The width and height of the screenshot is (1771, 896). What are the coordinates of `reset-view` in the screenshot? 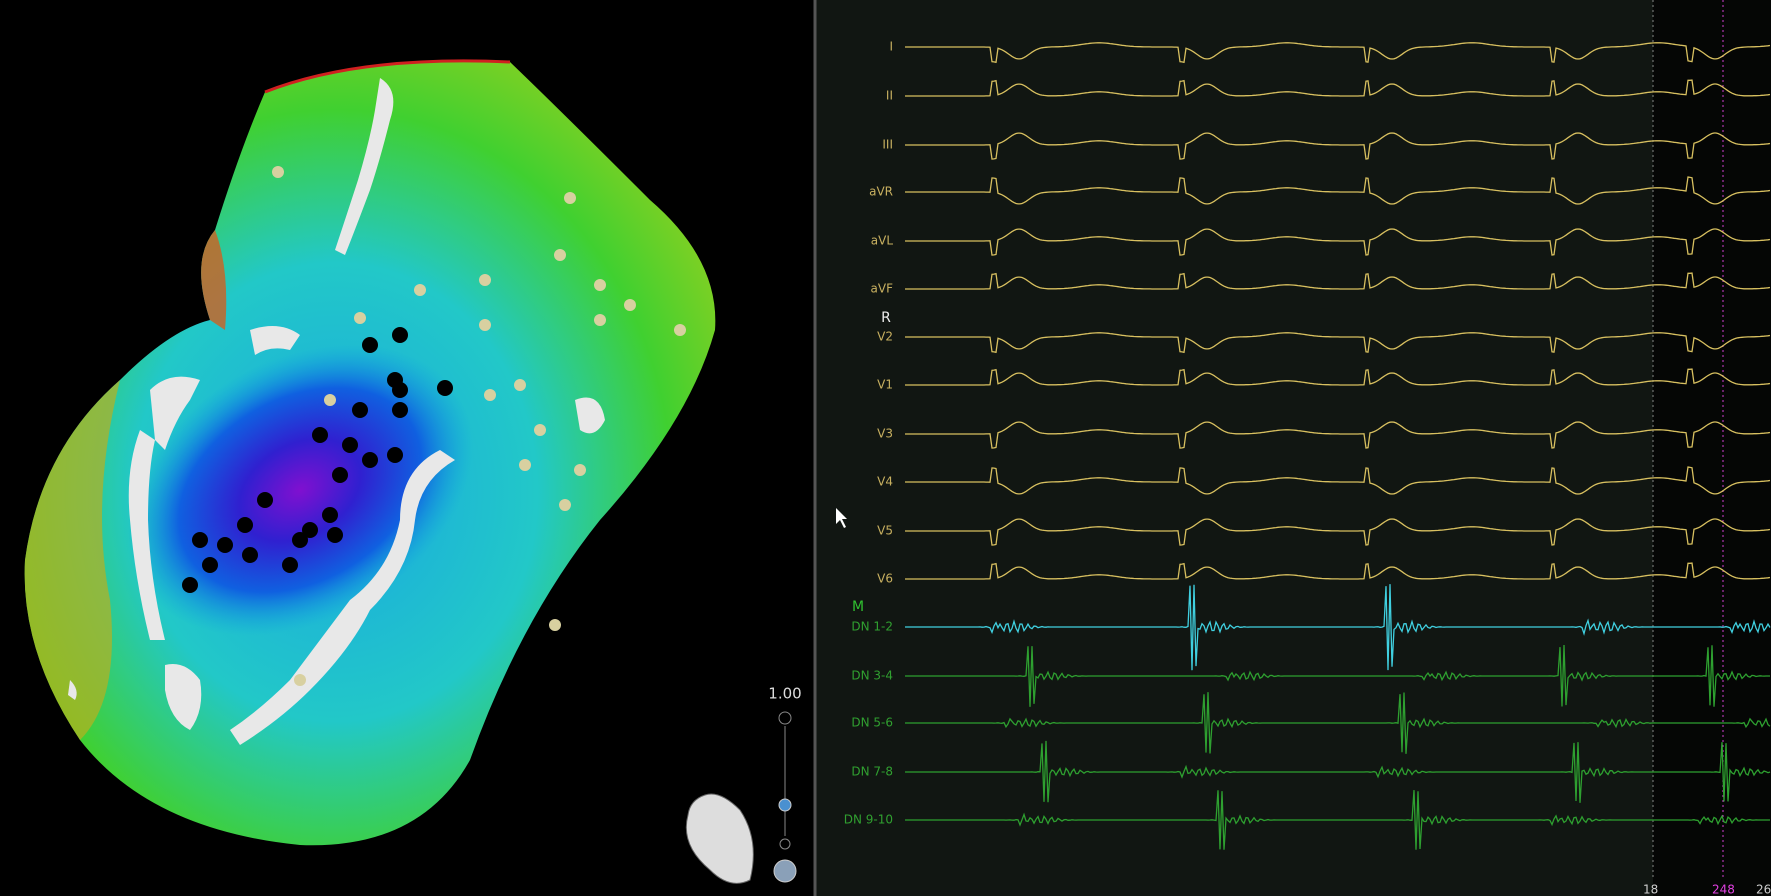 It's located at (785, 871).